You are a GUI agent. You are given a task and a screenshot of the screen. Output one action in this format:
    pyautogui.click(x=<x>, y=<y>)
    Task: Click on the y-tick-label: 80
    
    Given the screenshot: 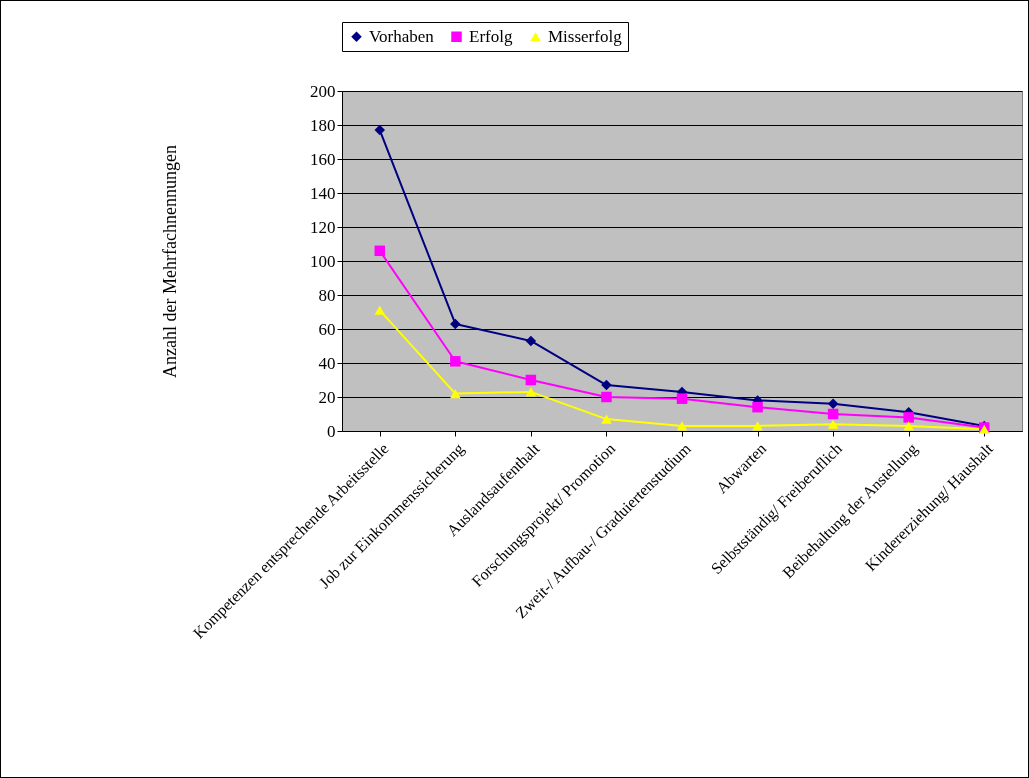 What is the action you would take?
    pyautogui.click(x=327, y=295)
    